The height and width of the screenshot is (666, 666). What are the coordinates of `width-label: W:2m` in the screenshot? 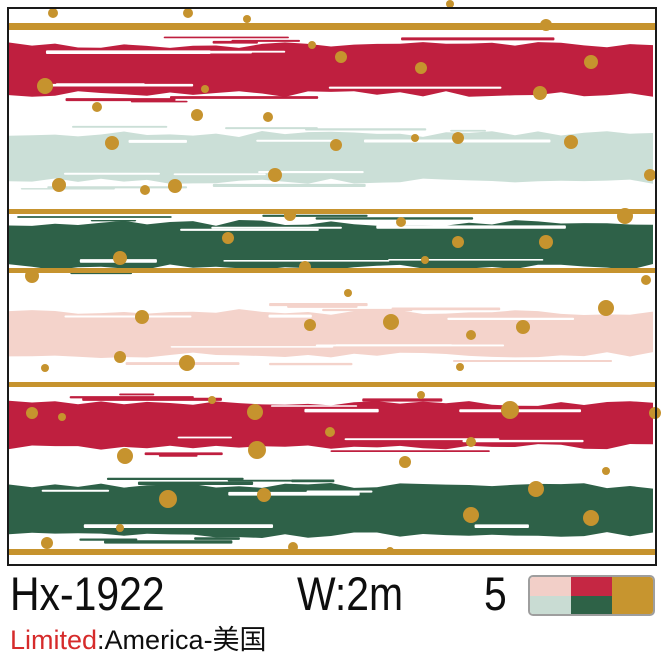 It's located at (350, 593).